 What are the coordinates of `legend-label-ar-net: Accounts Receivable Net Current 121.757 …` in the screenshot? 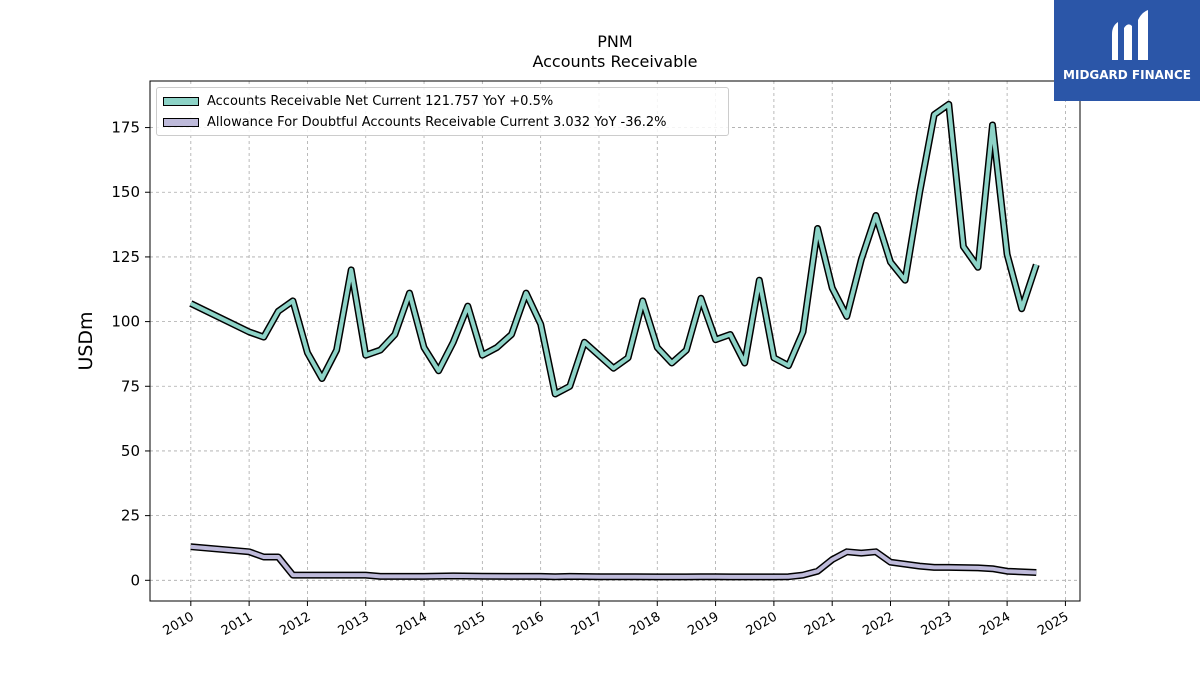 It's located at (380, 101).